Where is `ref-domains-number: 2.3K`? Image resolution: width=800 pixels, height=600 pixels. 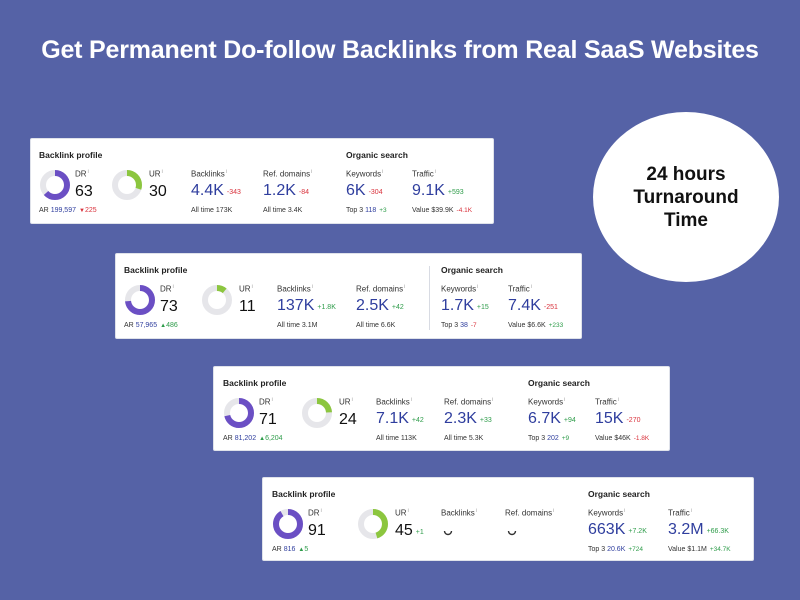 ref-domains-number: 2.3K is located at coordinates (460, 418).